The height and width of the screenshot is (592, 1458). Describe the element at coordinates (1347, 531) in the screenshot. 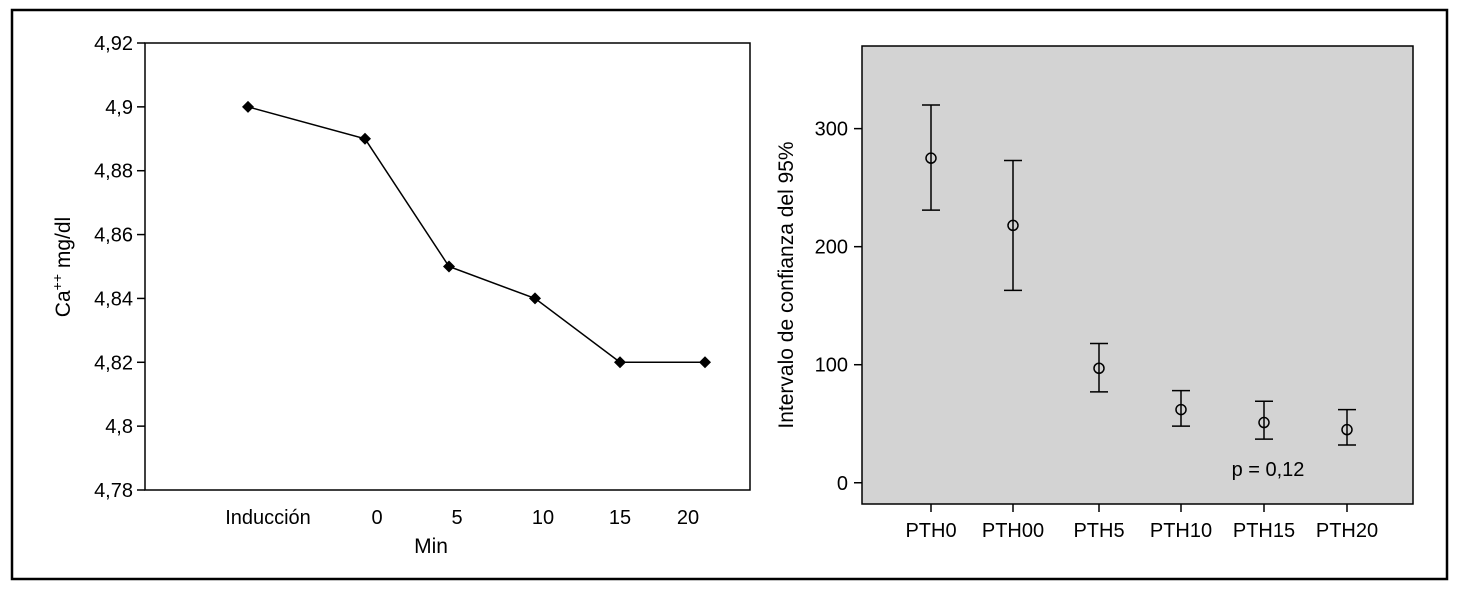

I see `right-x-tick-label: PTH20` at that location.